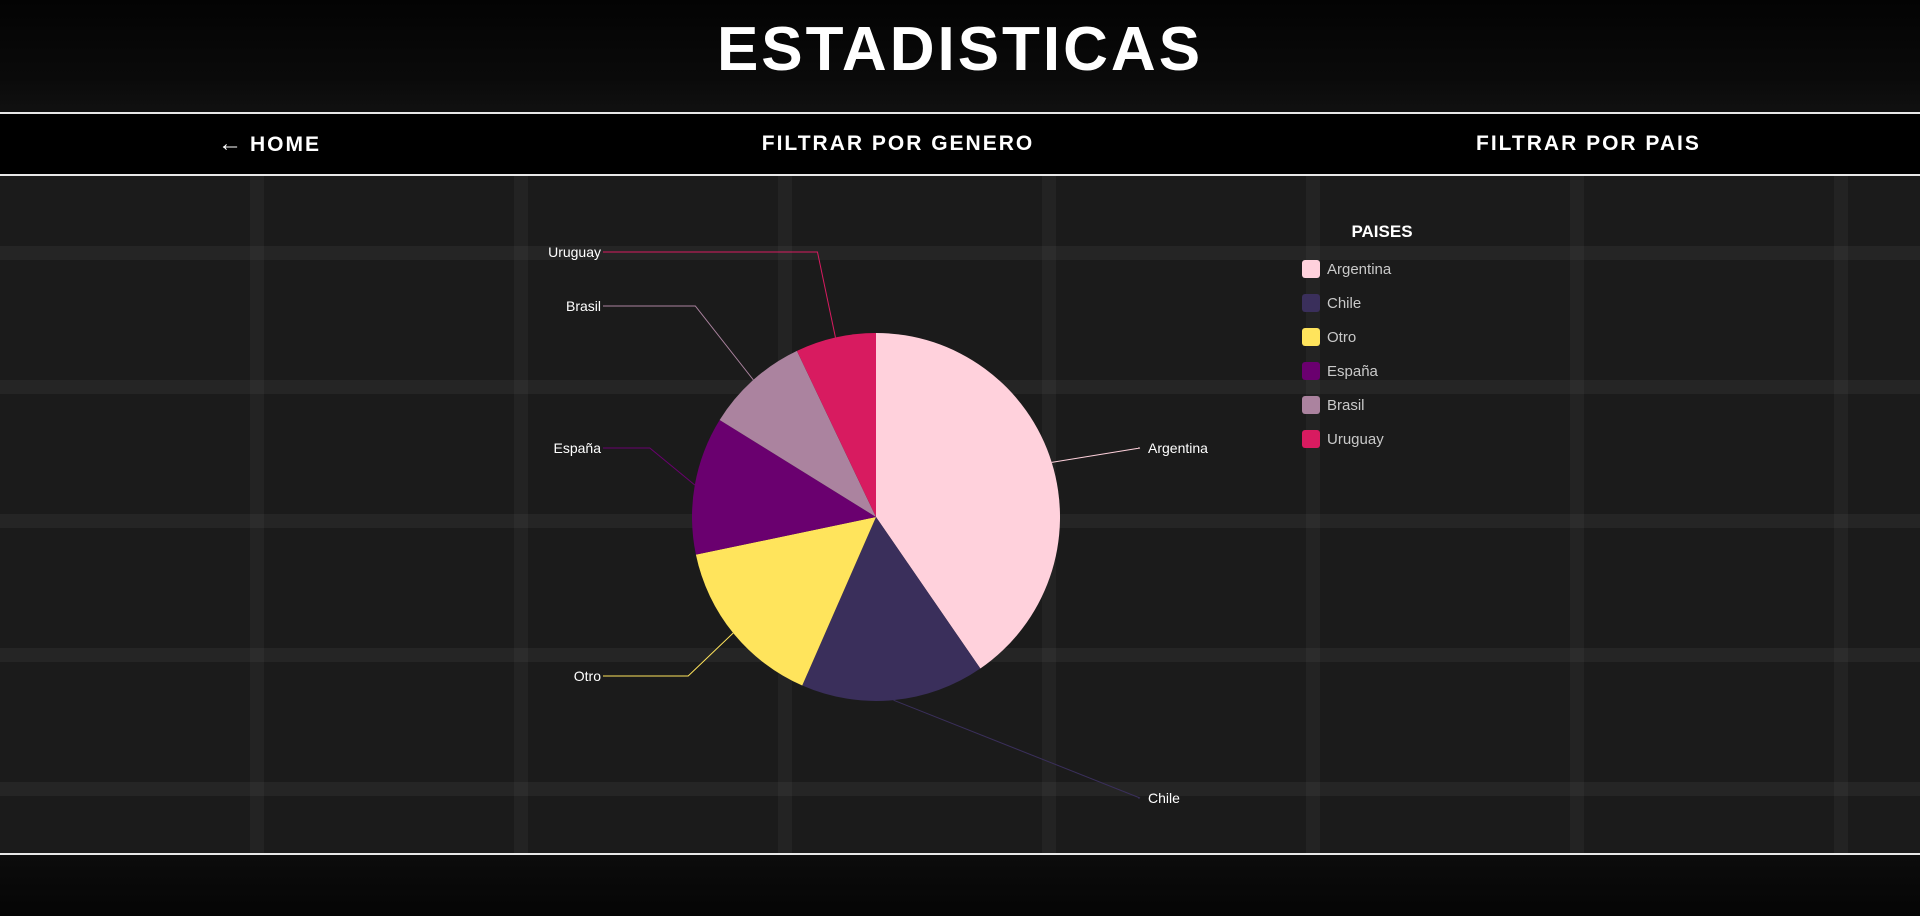  I want to click on pie-slice-otro, so click(785, 601).